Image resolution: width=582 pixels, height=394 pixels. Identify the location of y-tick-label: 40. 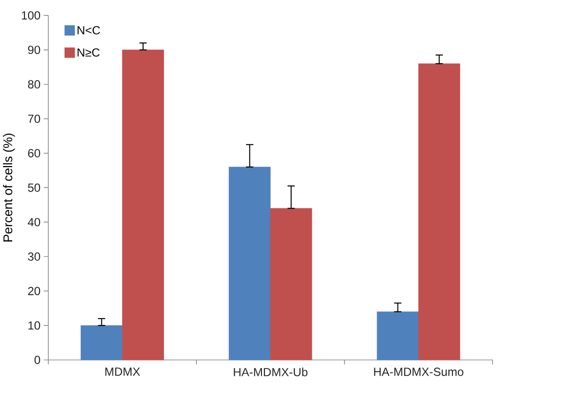
(34, 222).